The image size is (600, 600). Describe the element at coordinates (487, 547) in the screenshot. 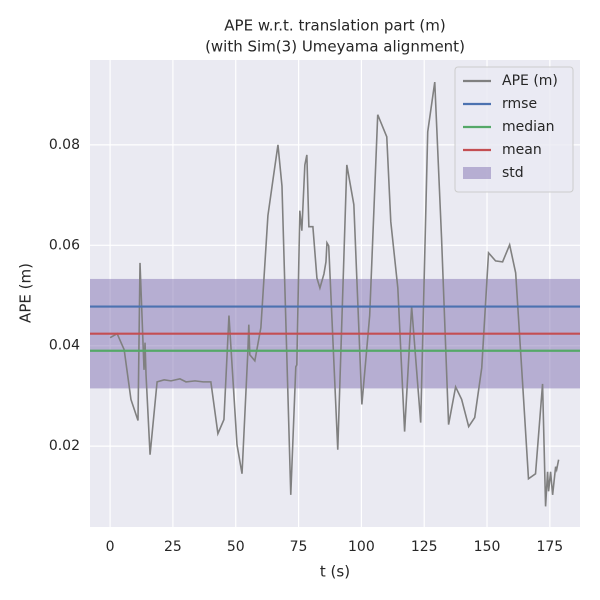

I see `x-tick-label: 150` at that location.